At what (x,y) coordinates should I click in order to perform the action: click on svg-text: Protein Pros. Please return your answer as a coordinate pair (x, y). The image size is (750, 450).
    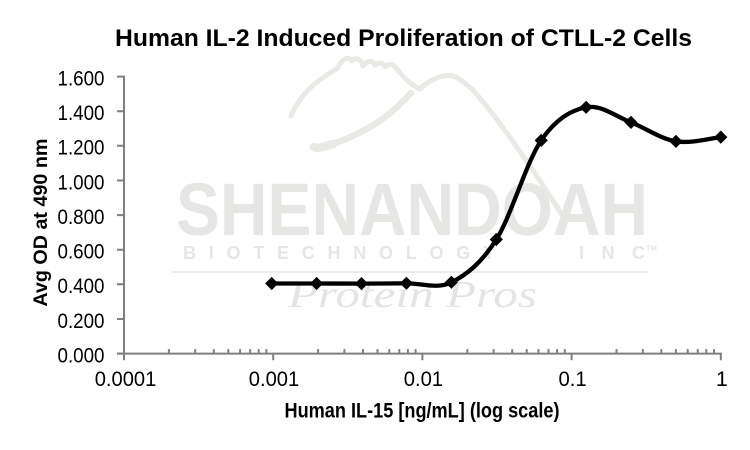
    Looking at the image, I should click on (412, 295).